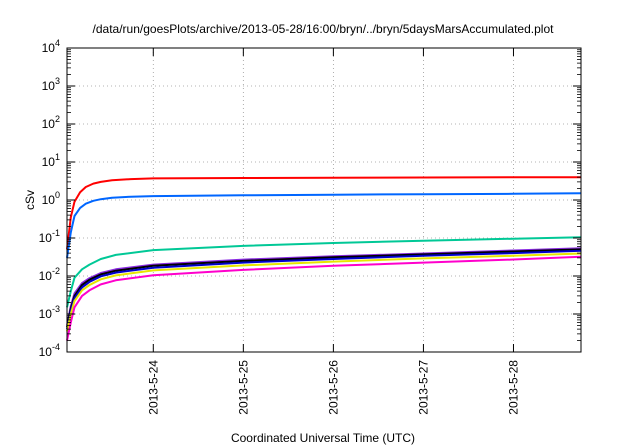  Describe the element at coordinates (56, 309) in the screenshot. I see `y-tick-exponent: -3` at that location.